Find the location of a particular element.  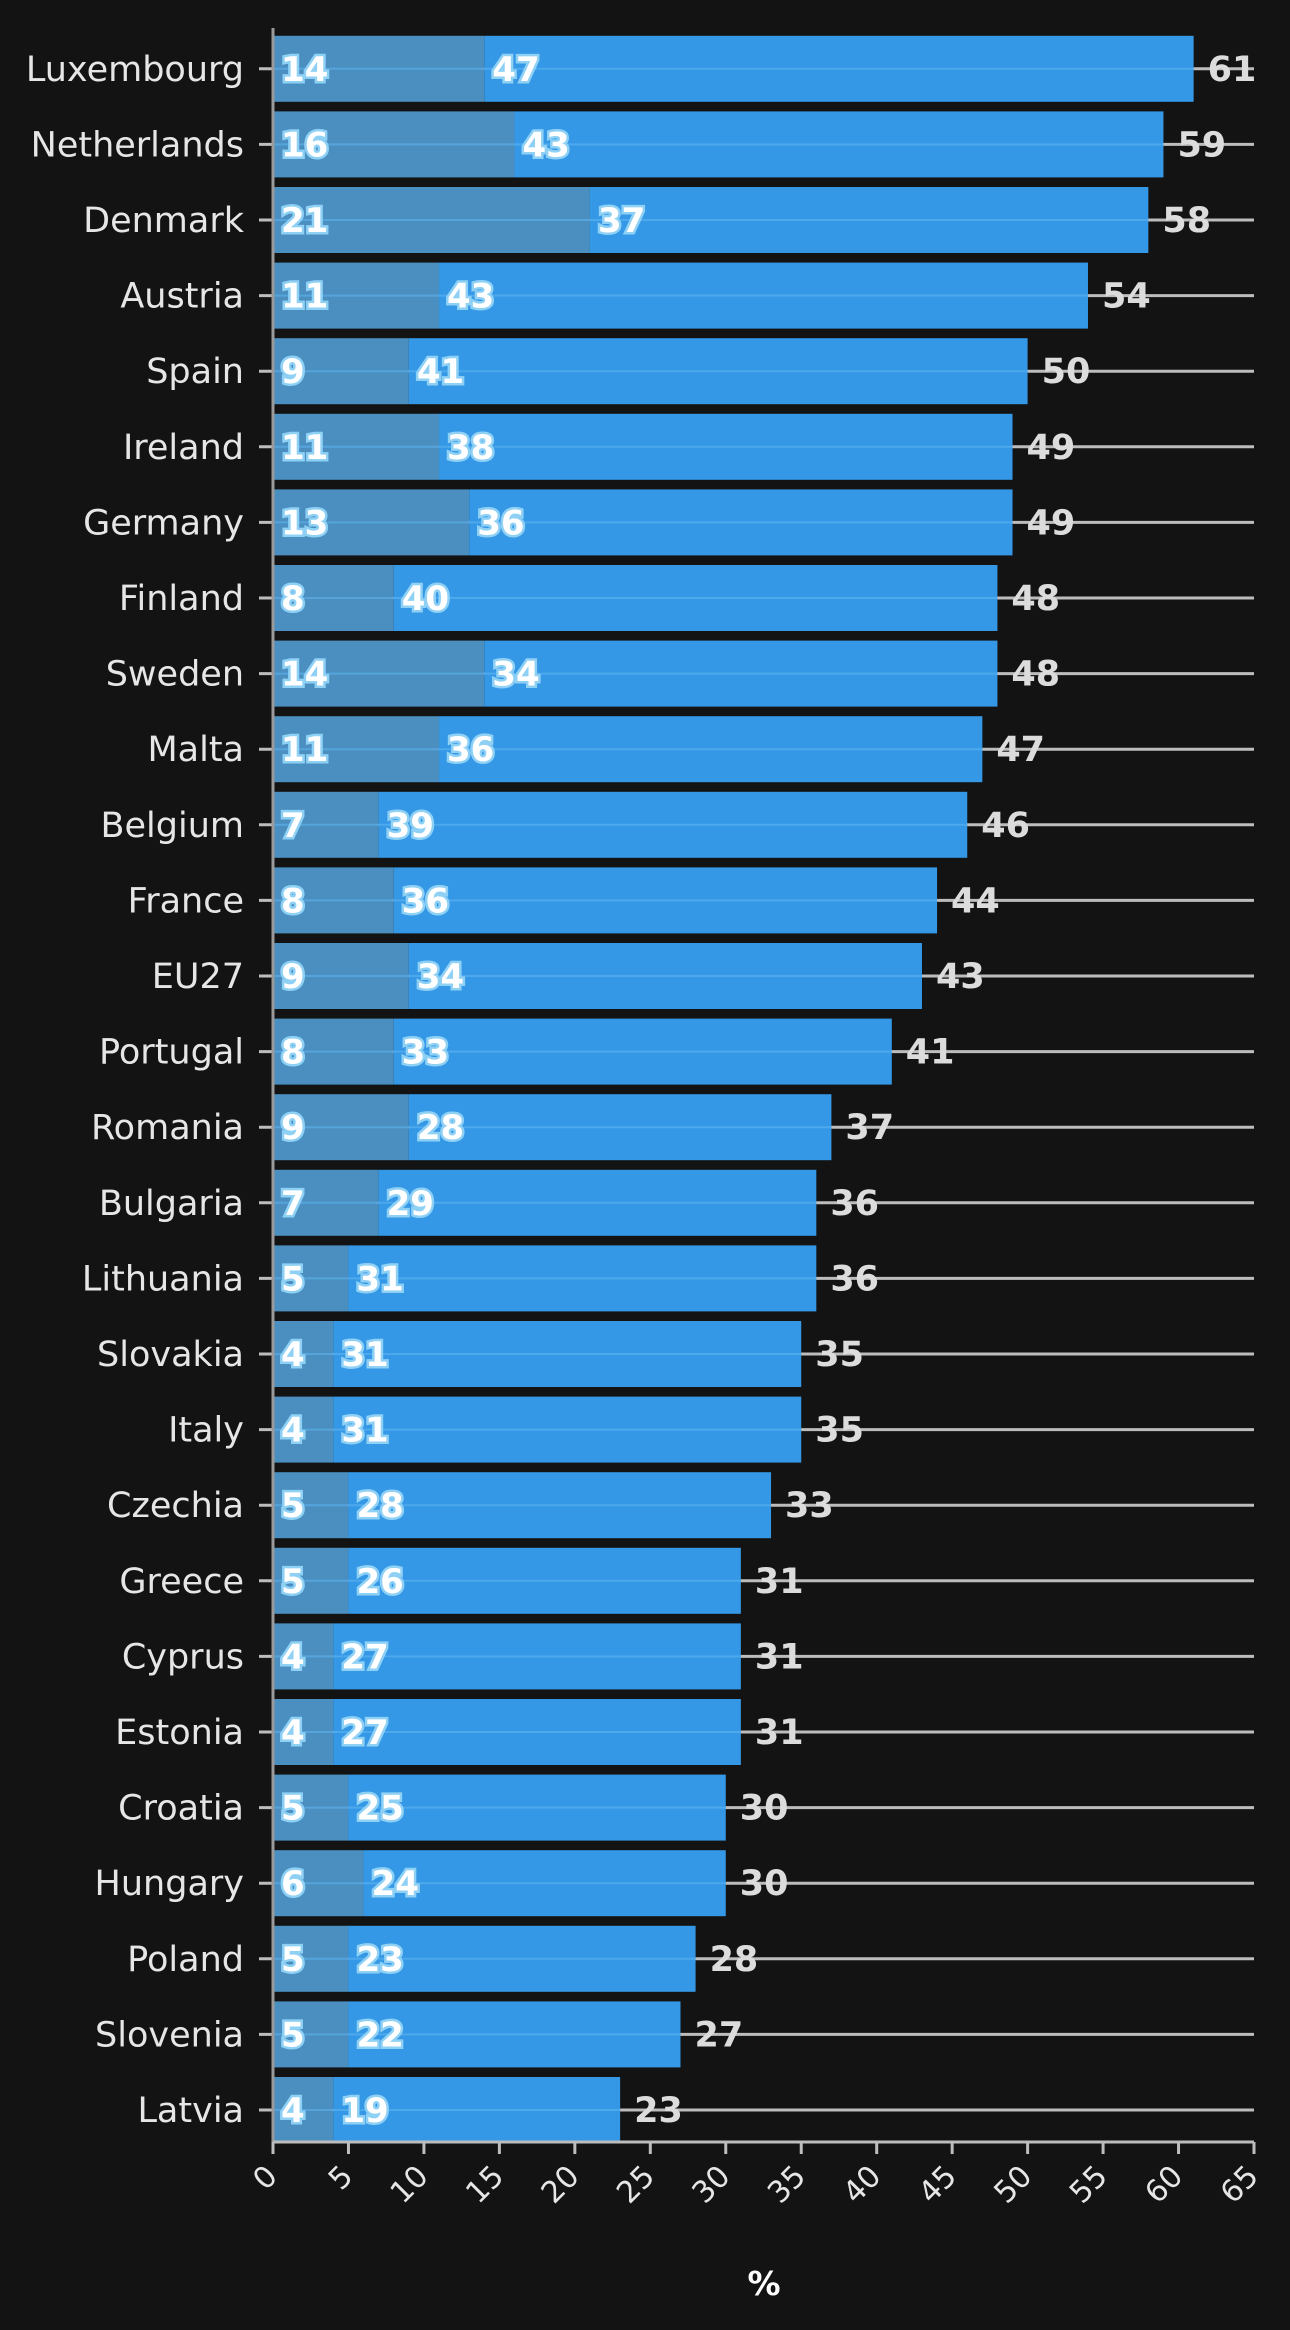

x-tick-label: 55 is located at coordinates (1089, 2185).